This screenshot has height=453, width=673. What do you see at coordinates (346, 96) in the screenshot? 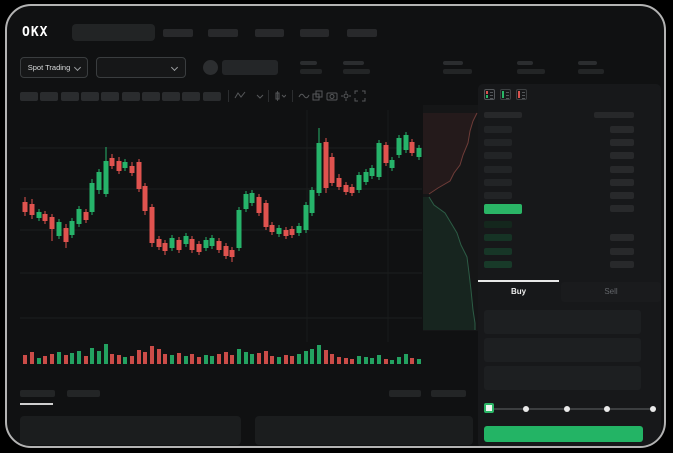
I see `settings-gear-icon` at bounding box center [346, 96].